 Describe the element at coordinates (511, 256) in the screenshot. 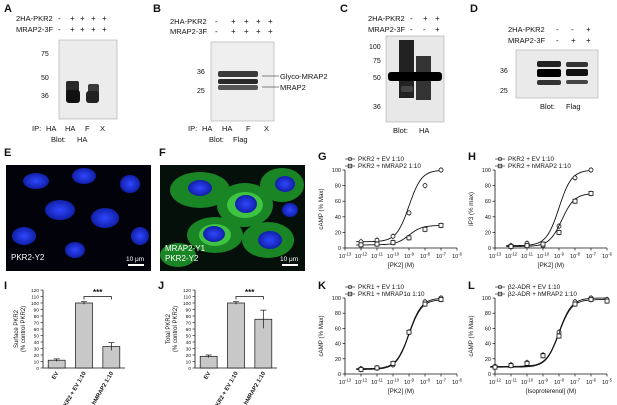

I see `x-tick-label: 10⁻¹²` at that location.